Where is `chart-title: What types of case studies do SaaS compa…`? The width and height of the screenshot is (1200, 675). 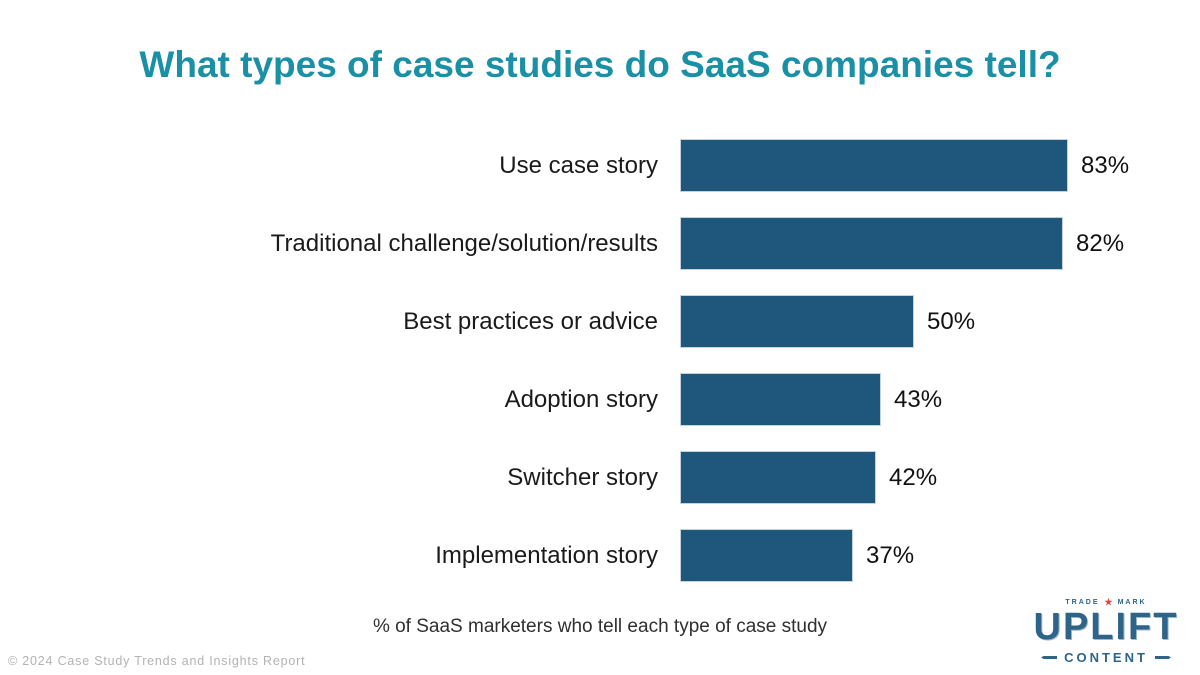
chart-title: What types of case studies do SaaS compa… is located at coordinates (600, 64).